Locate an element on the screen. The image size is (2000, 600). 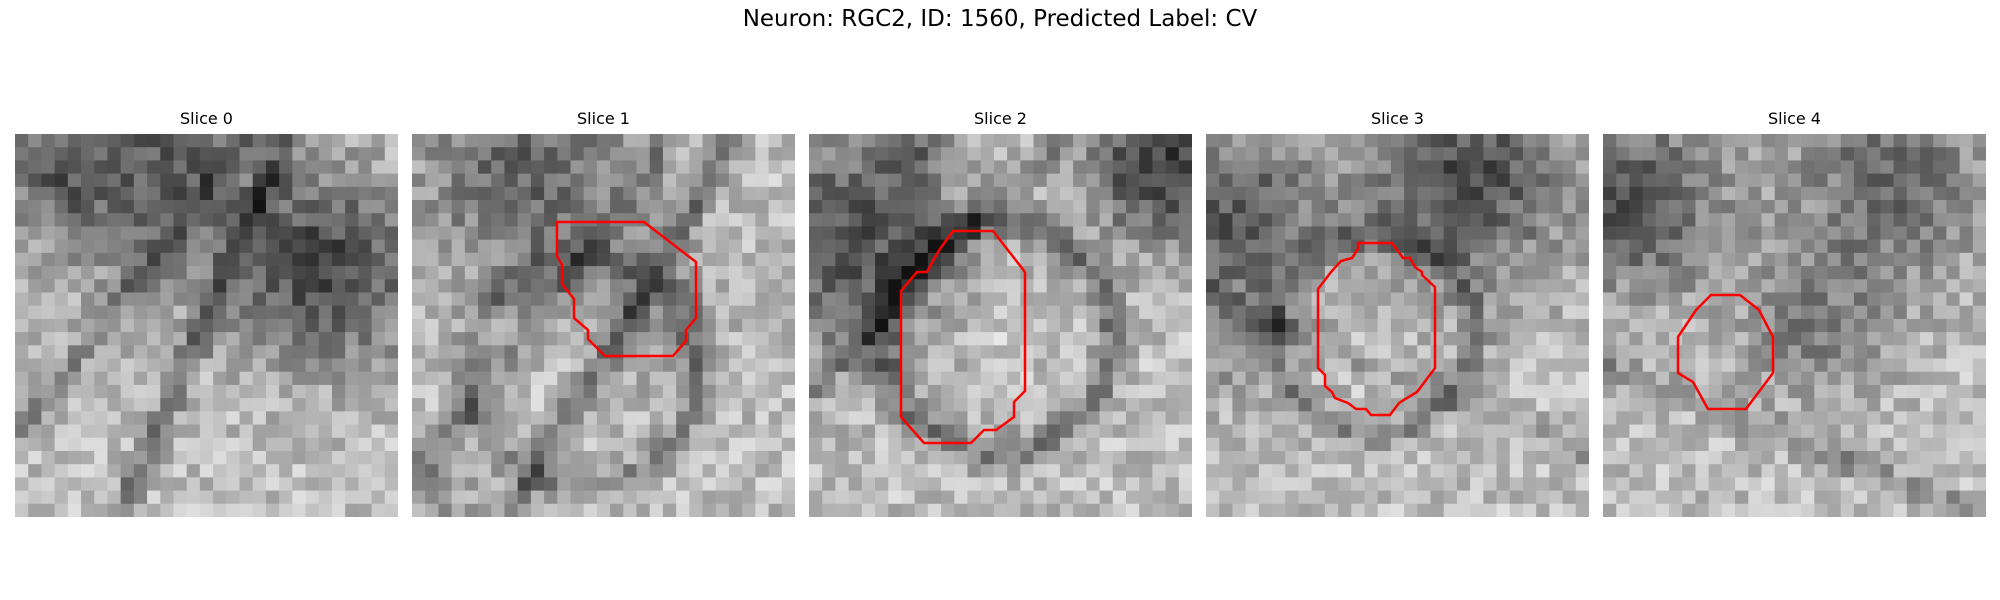
slice-title-0: Slice 0 is located at coordinates (206, 118).